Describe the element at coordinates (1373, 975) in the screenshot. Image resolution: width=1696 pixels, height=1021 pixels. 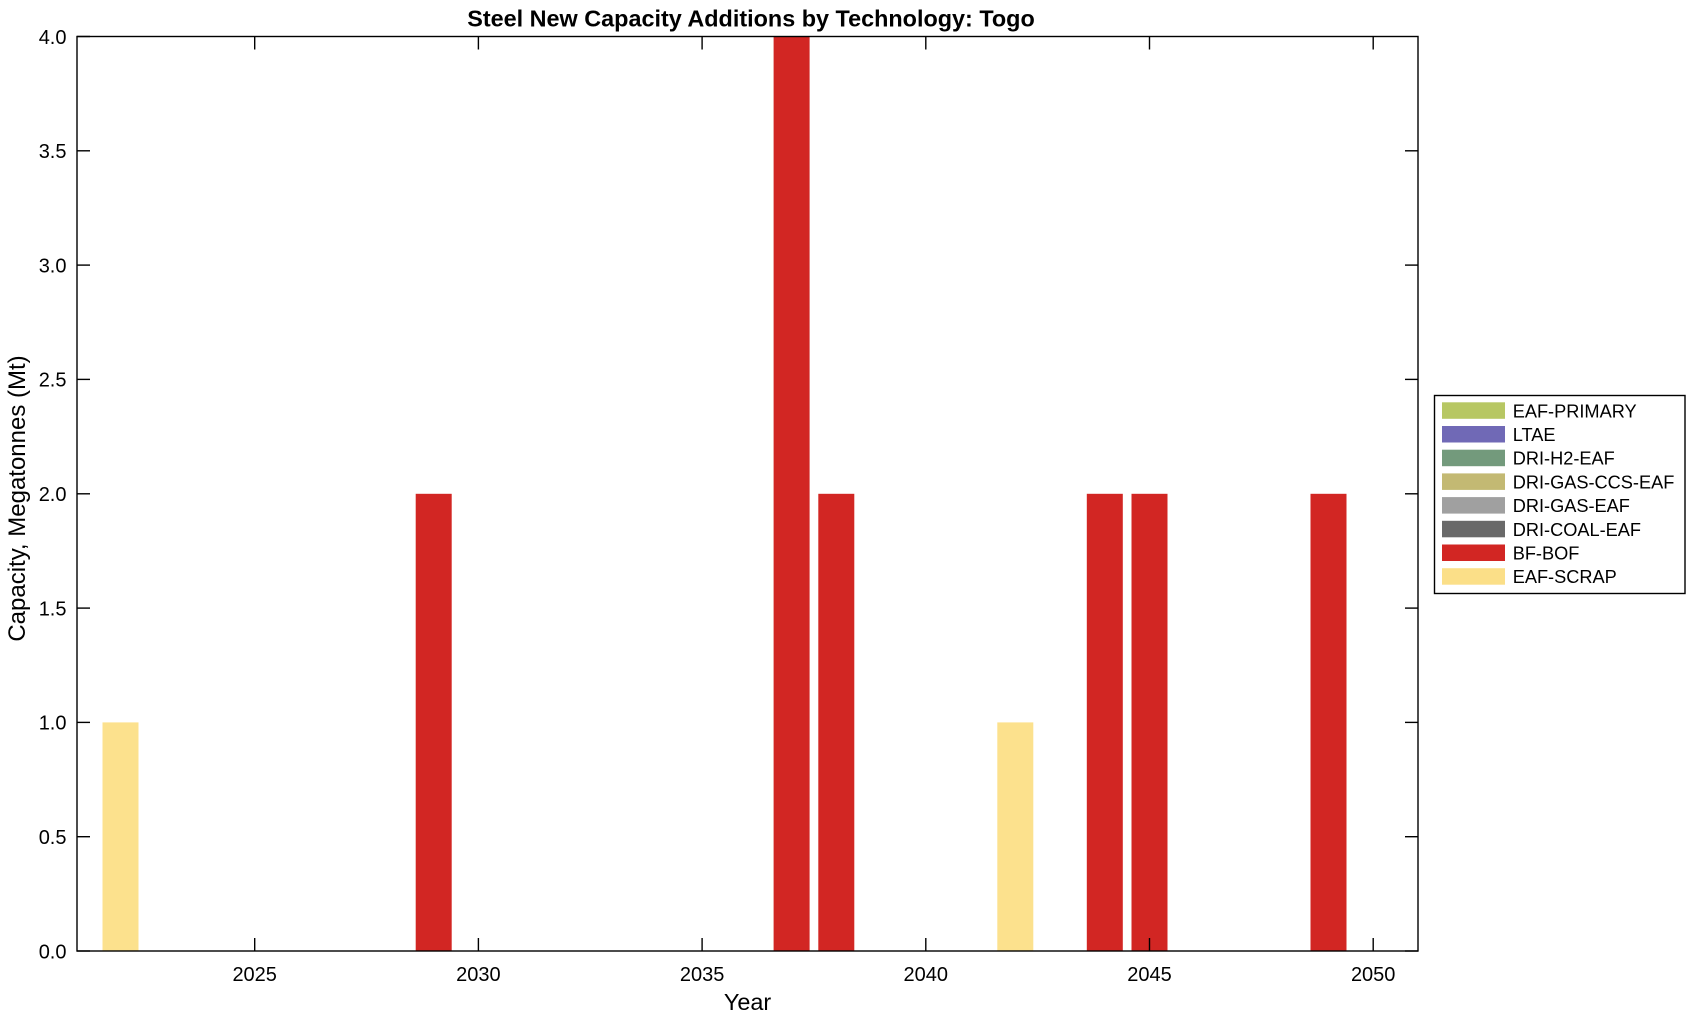
I see `svg-text: 2050` at that location.